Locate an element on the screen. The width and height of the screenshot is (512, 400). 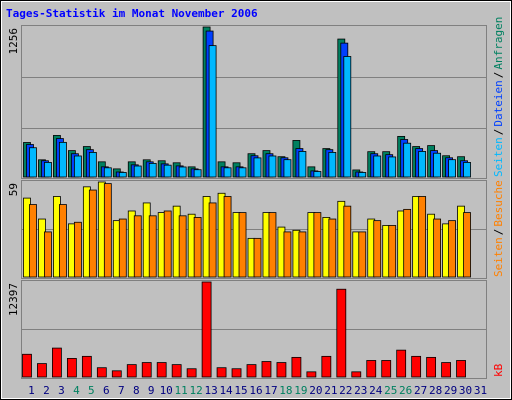
x-tick-label: 11 is located at coordinates (181, 390).